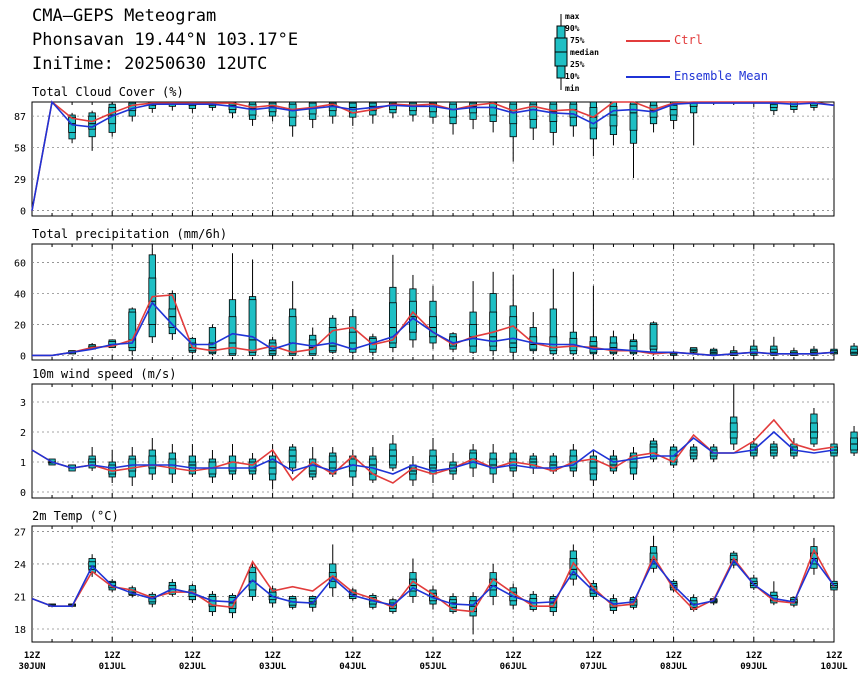  Describe the element at coordinates (572, 16) in the screenshot. I see `legend-max: max` at that location.